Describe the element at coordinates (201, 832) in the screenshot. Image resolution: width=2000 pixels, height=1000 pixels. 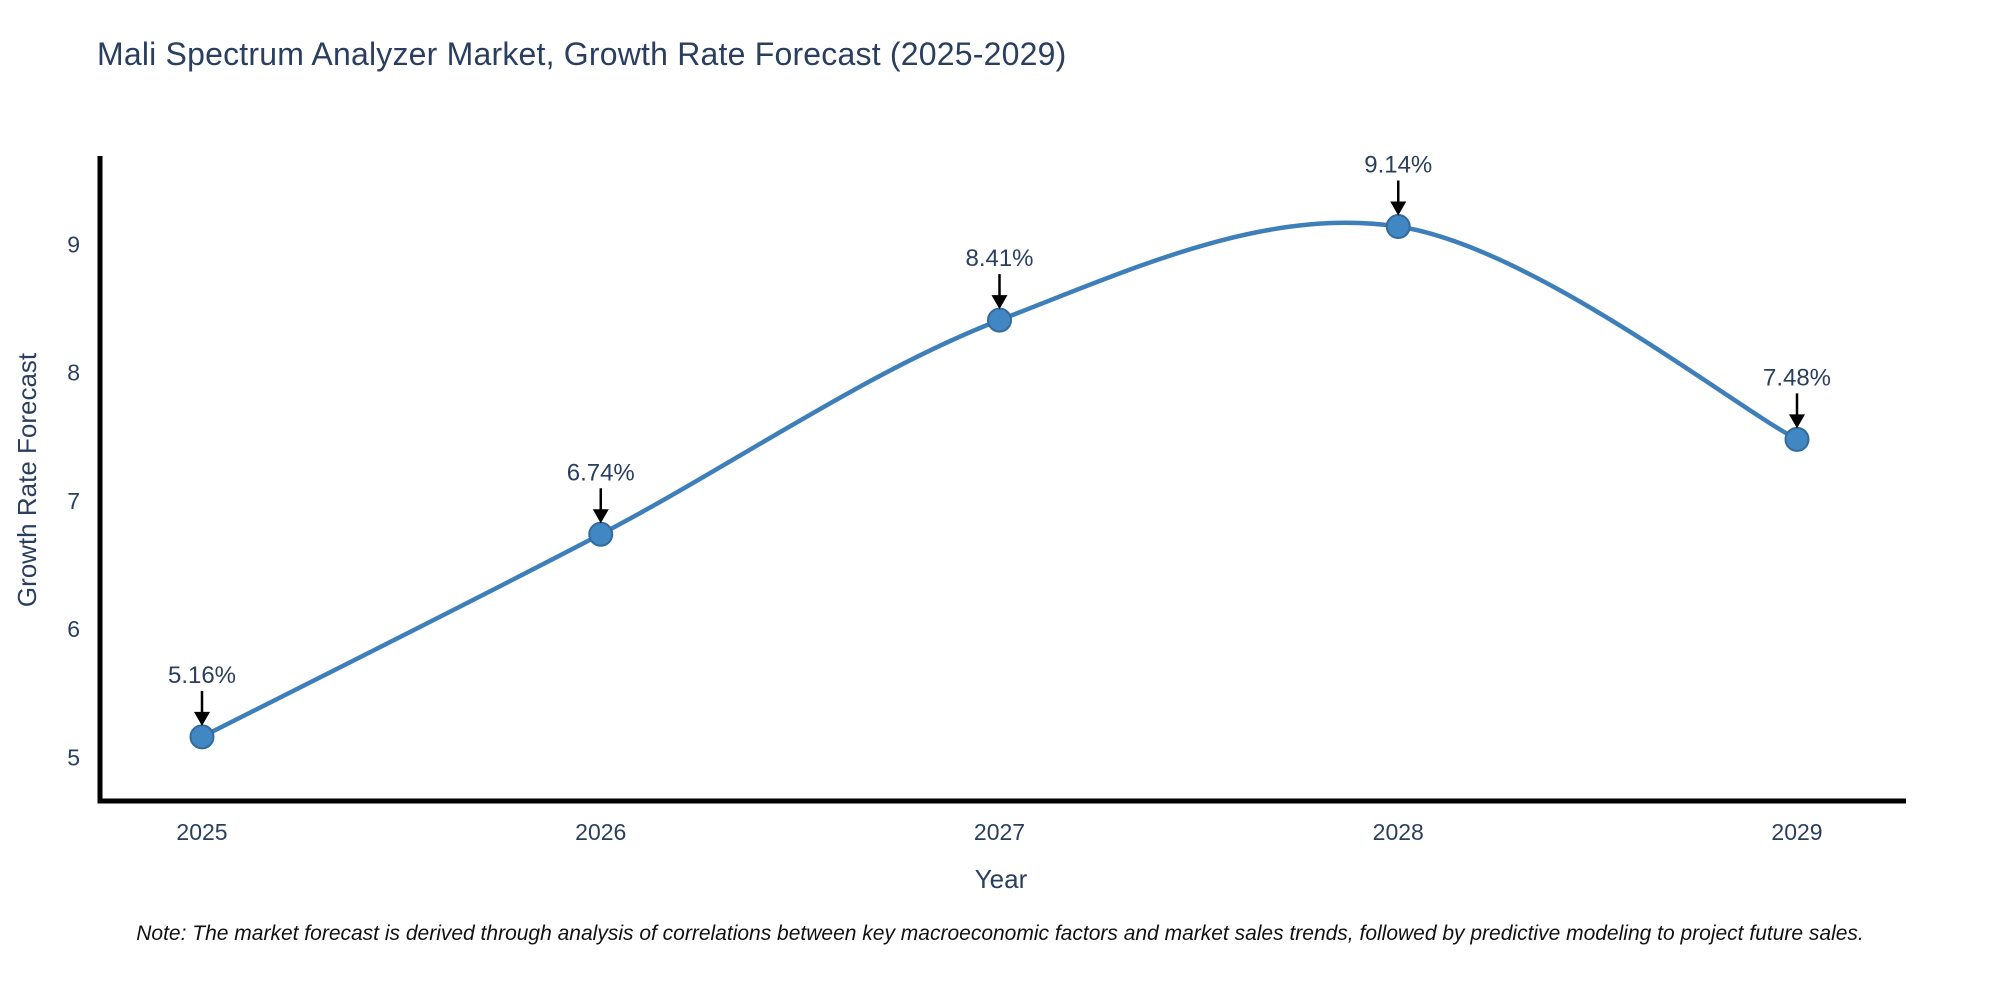
I see `x-tick-label: 2025` at that location.